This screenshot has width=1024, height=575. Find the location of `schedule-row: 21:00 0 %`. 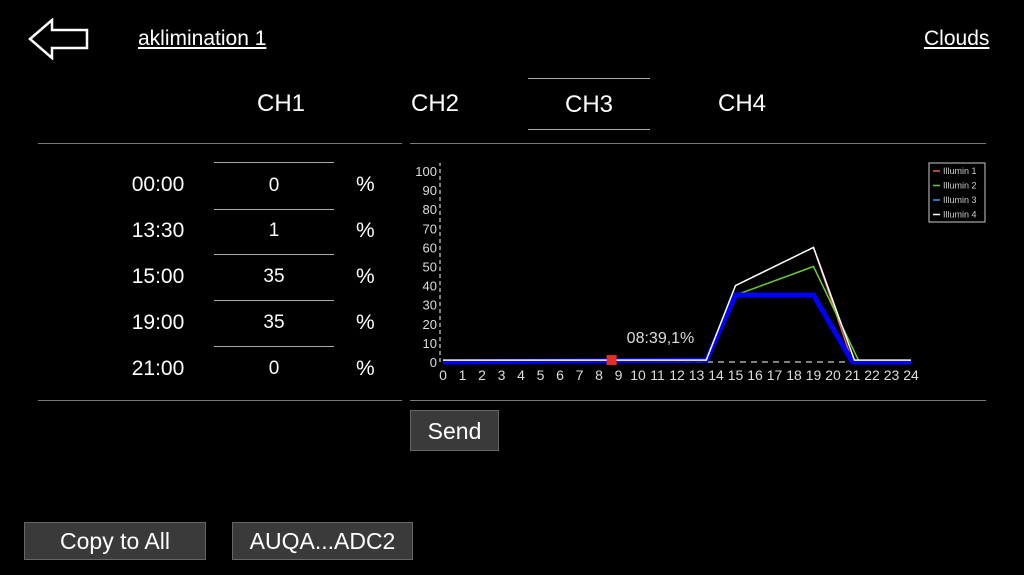

schedule-row: 21:00 0 % is located at coordinates (223, 369).